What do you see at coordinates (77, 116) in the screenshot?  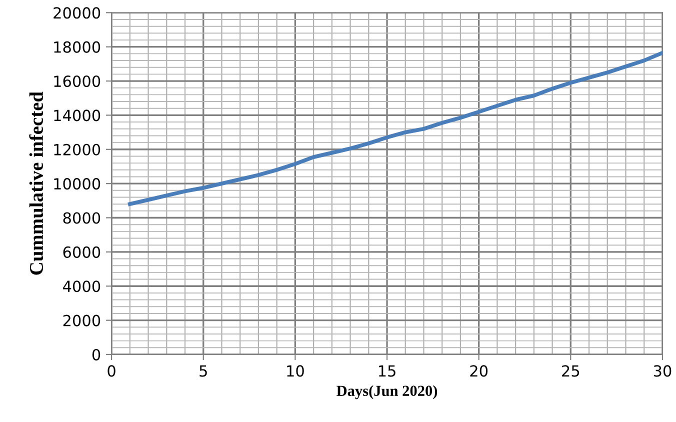 I see `y-tick-label: 14000` at bounding box center [77, 116].